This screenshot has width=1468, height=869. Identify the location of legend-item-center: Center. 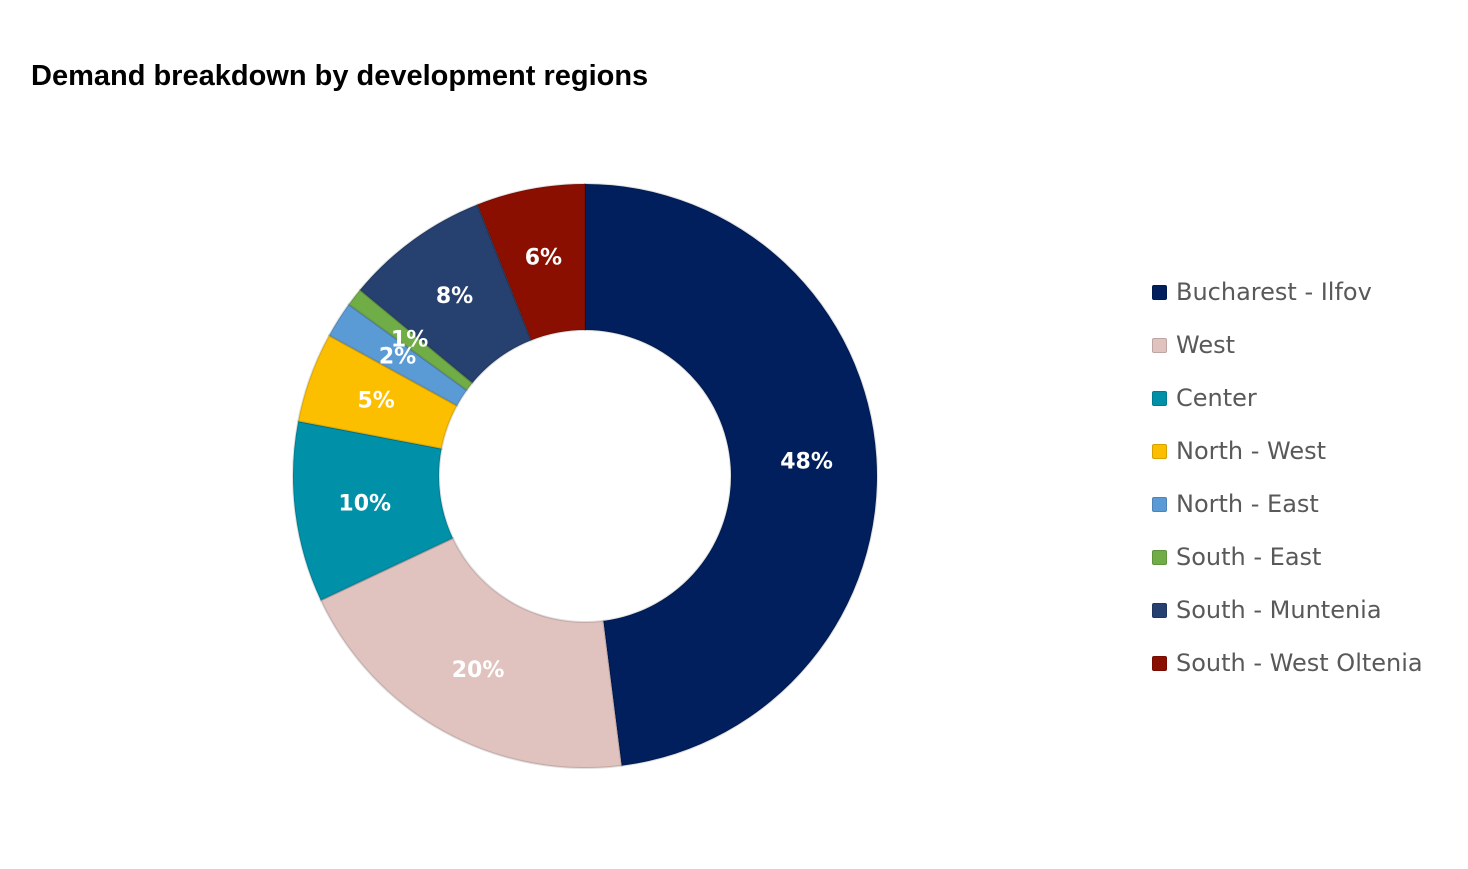
(1204, 398).